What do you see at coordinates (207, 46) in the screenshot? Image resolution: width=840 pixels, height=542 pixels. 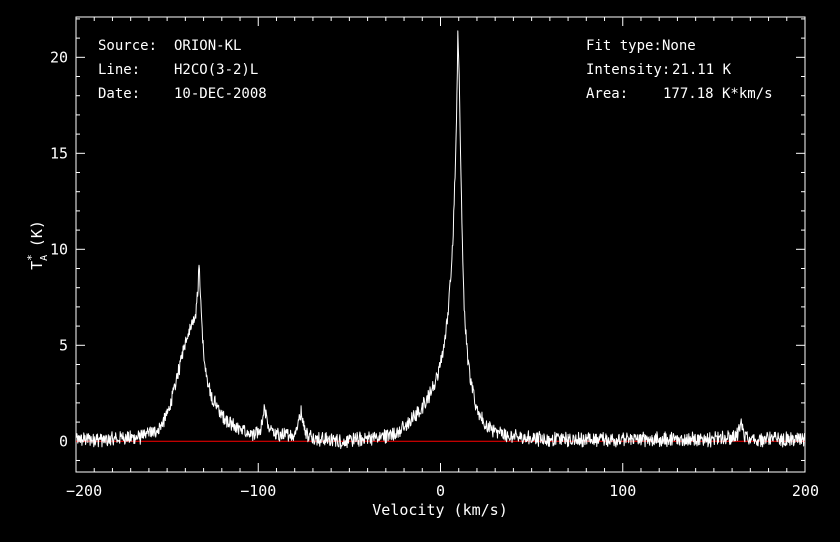 I see `info-source-value: ORION-KL` at bounding box center [207, 46].